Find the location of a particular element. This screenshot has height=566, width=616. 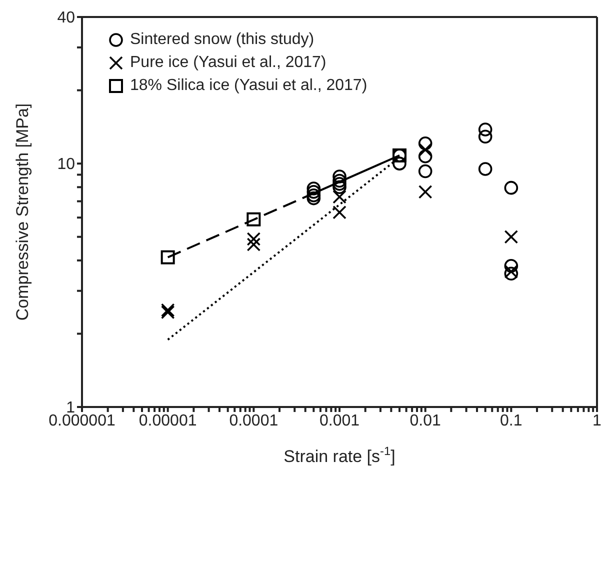

y-tick-label: 40 is located at coordinates (66, 18).